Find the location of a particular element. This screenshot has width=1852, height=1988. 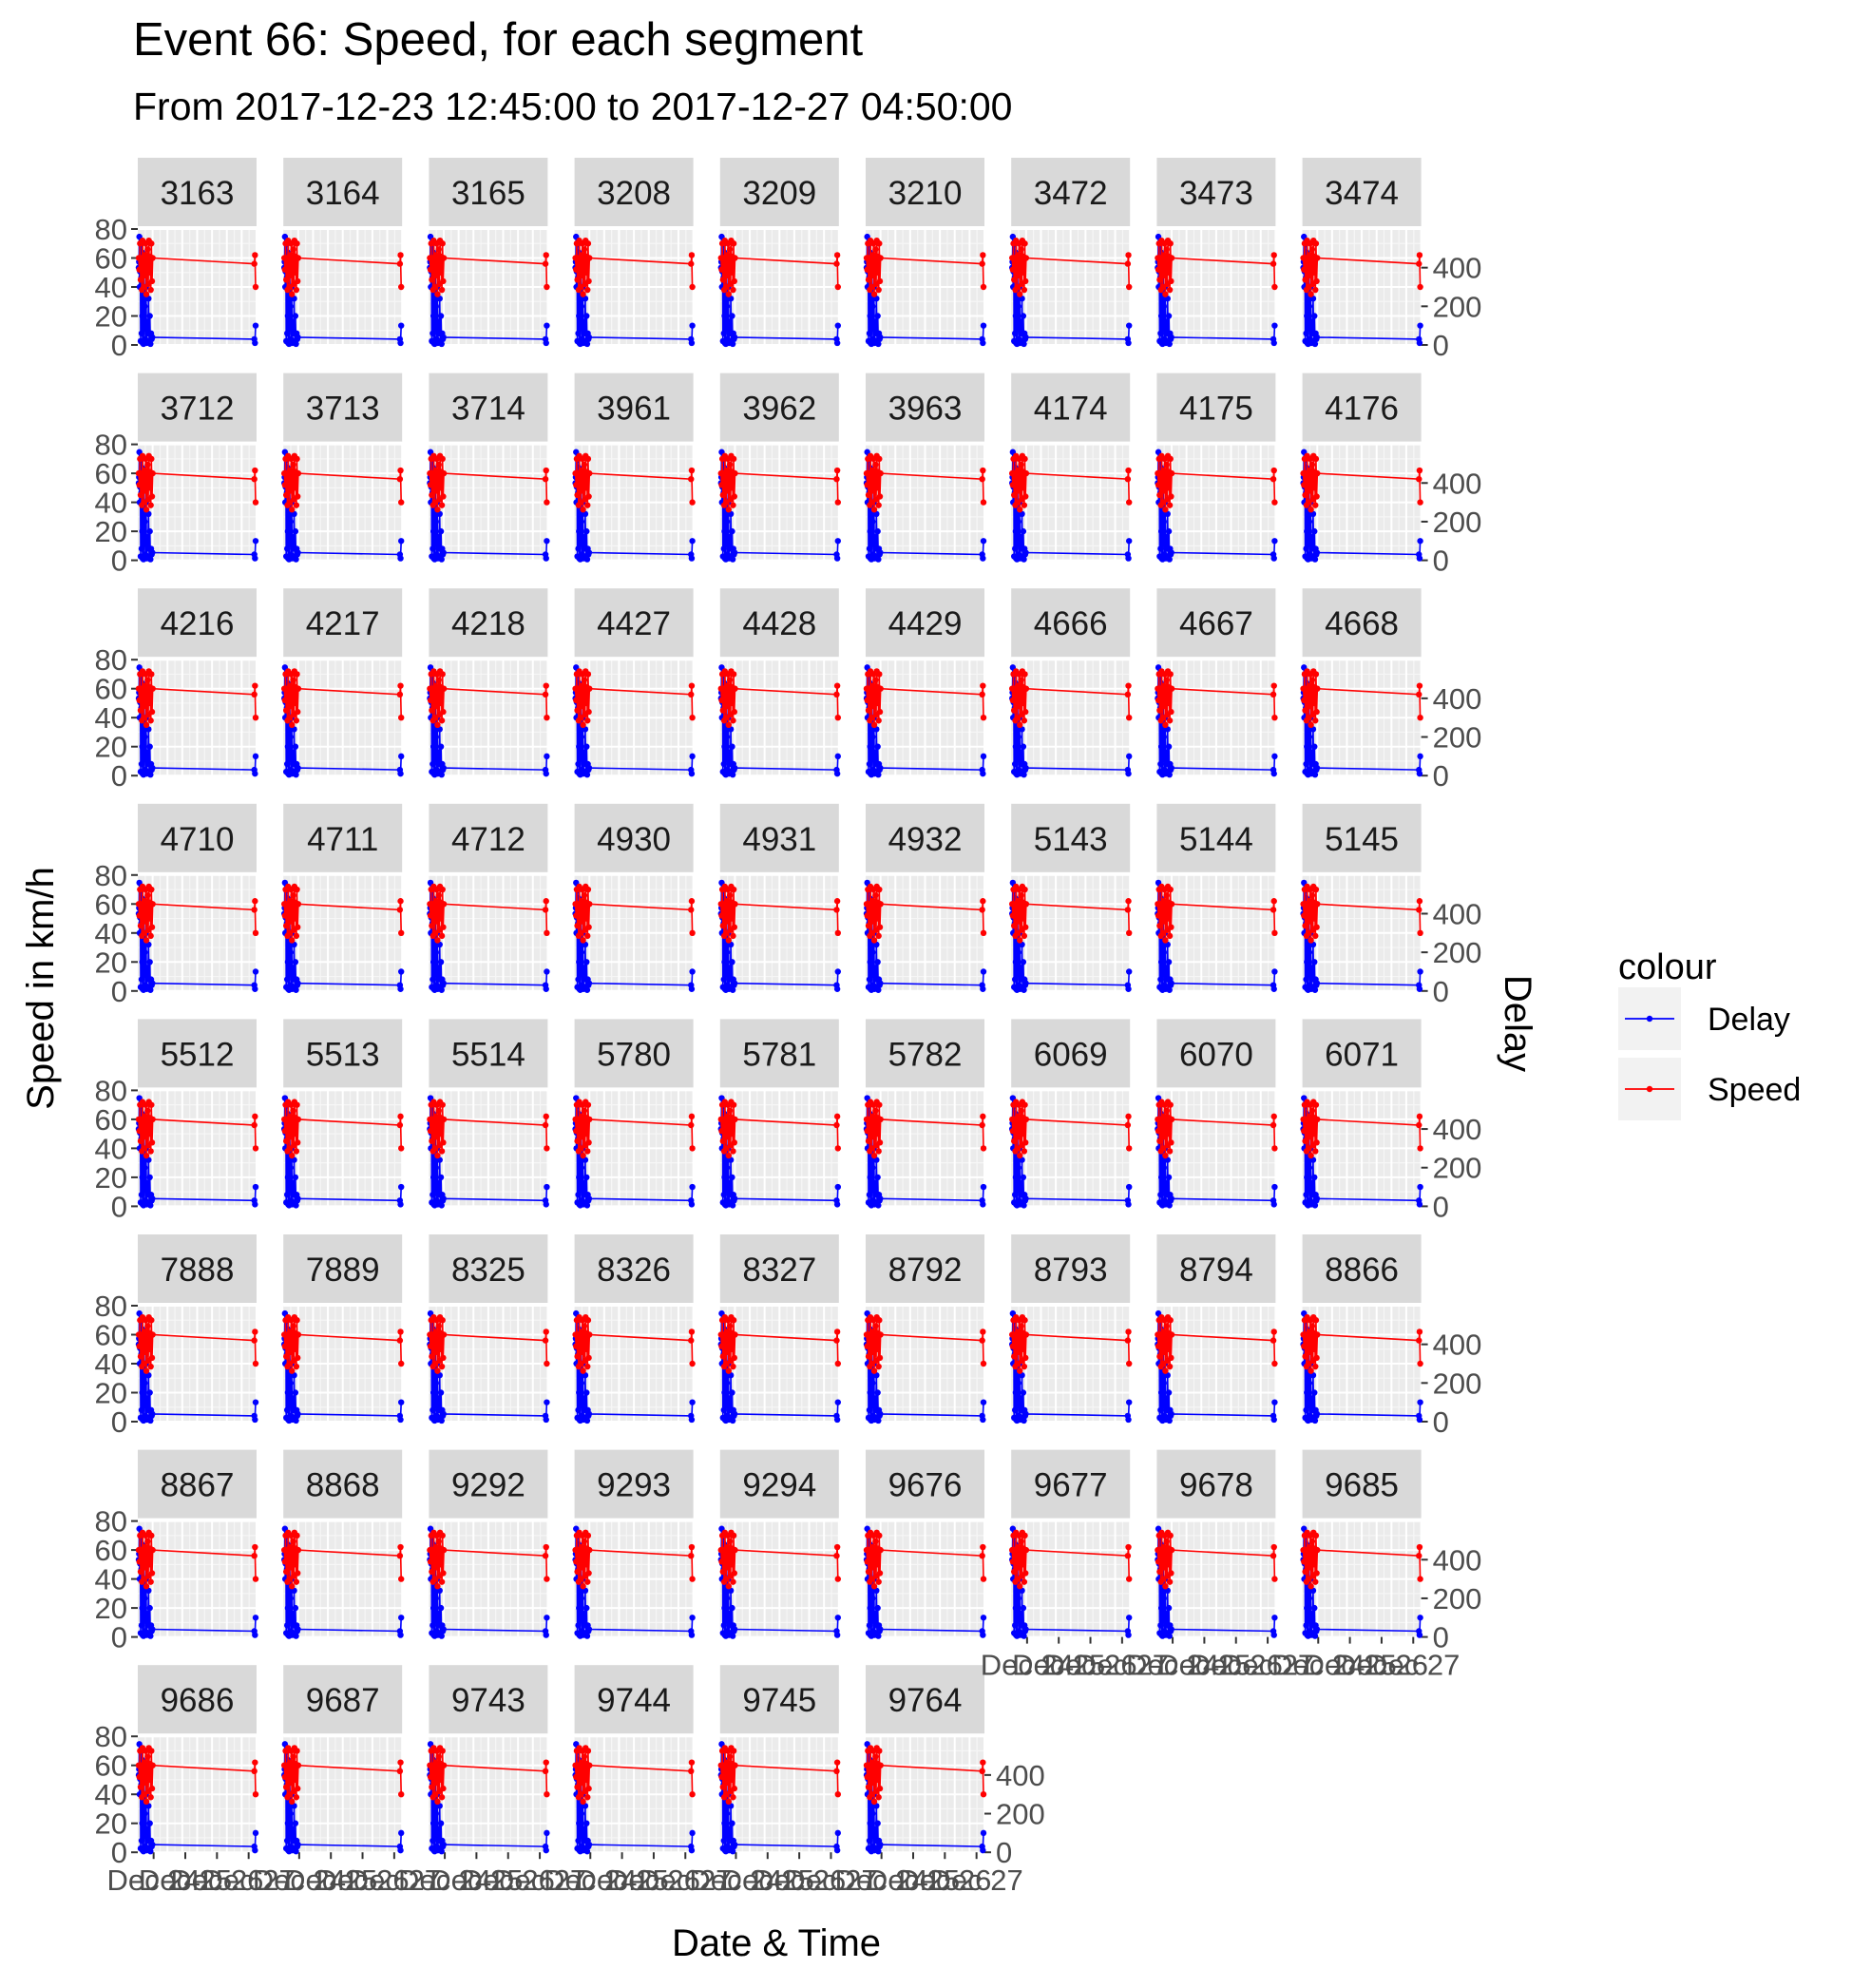

facet-label: 4216 is located at coordinates (198, 623).